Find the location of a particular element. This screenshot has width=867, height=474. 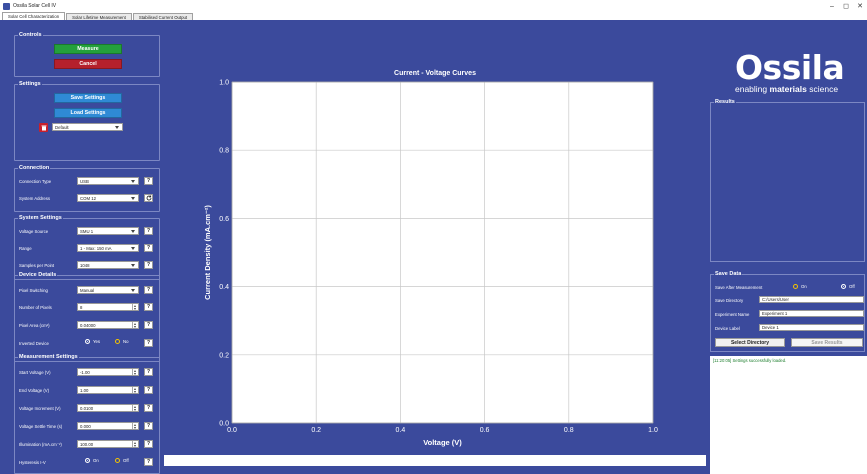

measure-button: Measure is located at coordinates (88, 49).